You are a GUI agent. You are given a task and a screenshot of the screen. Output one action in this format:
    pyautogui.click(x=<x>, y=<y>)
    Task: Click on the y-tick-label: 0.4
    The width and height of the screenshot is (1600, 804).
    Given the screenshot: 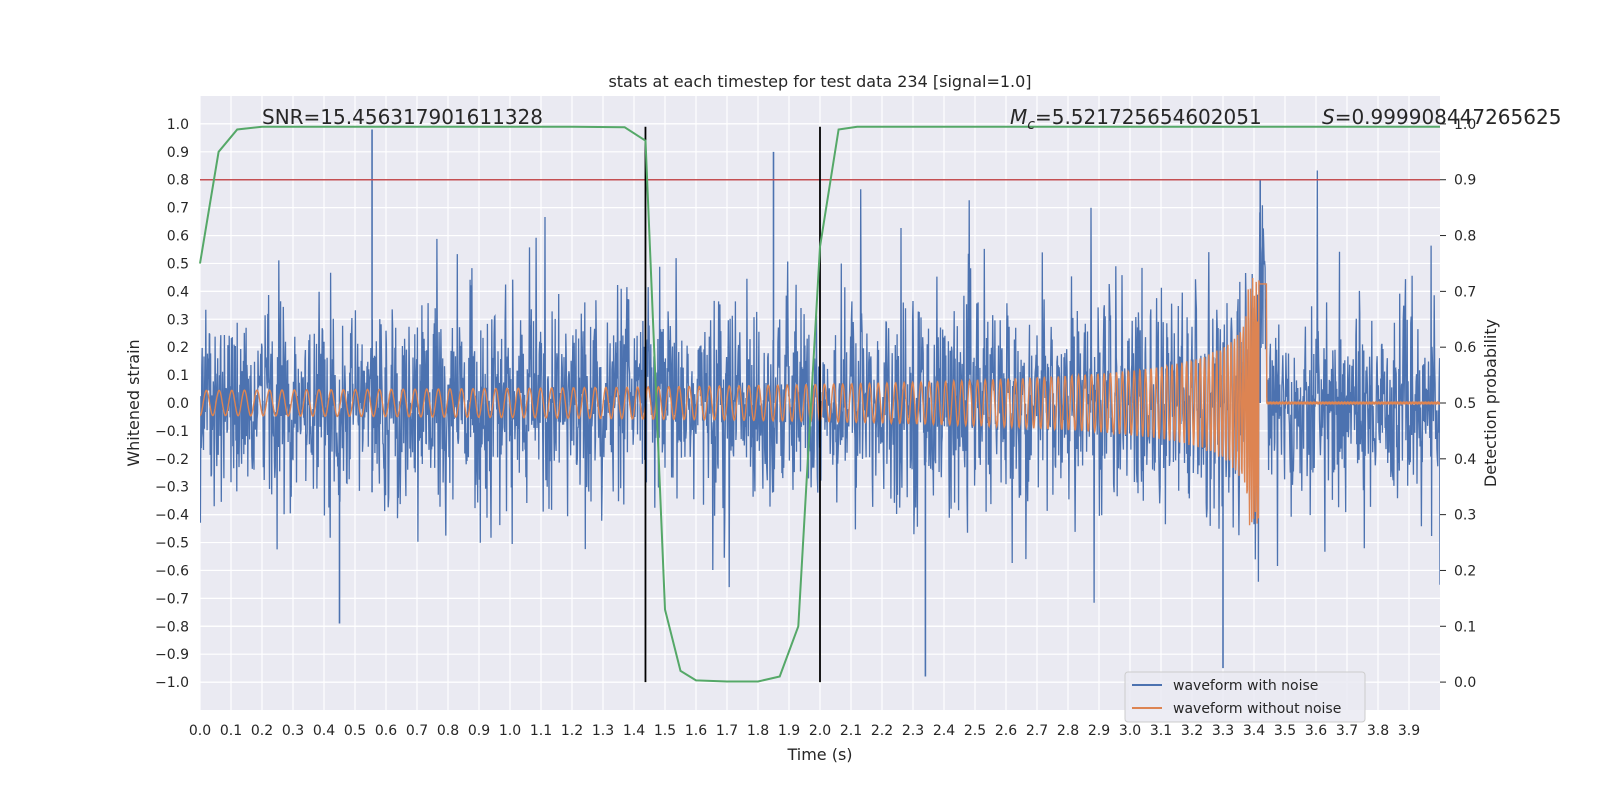 What is the action you would take?
    pyautogui.click(x=178, y=292)
    